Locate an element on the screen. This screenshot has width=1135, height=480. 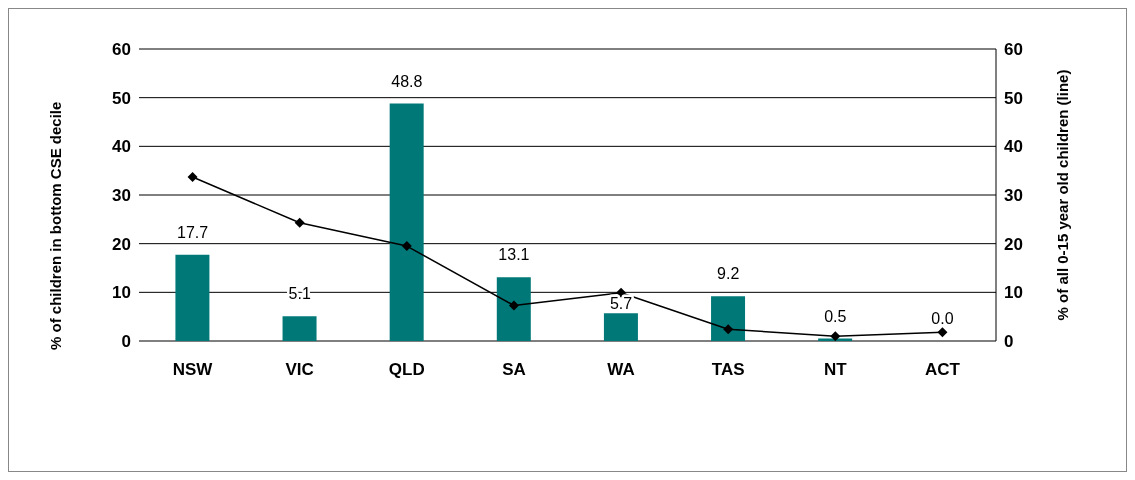
y-tick-label: 20 is located at coordinates (121, 244).